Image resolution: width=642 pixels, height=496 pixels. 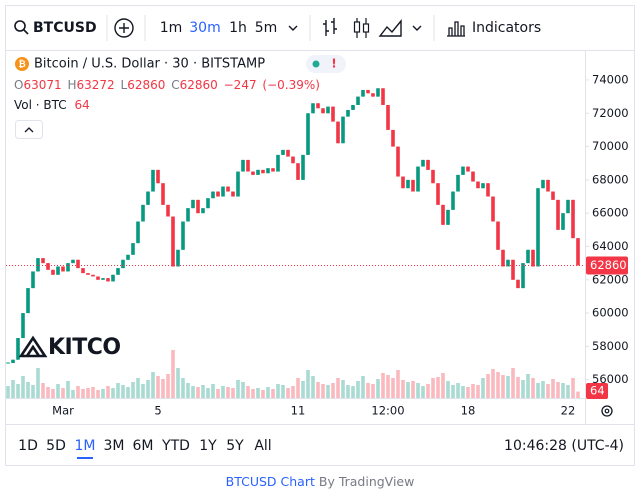 What do you see at coordinates (28, 446) in the screenshot?
I see `range-button: 1D` at bounding box center [28, 446].